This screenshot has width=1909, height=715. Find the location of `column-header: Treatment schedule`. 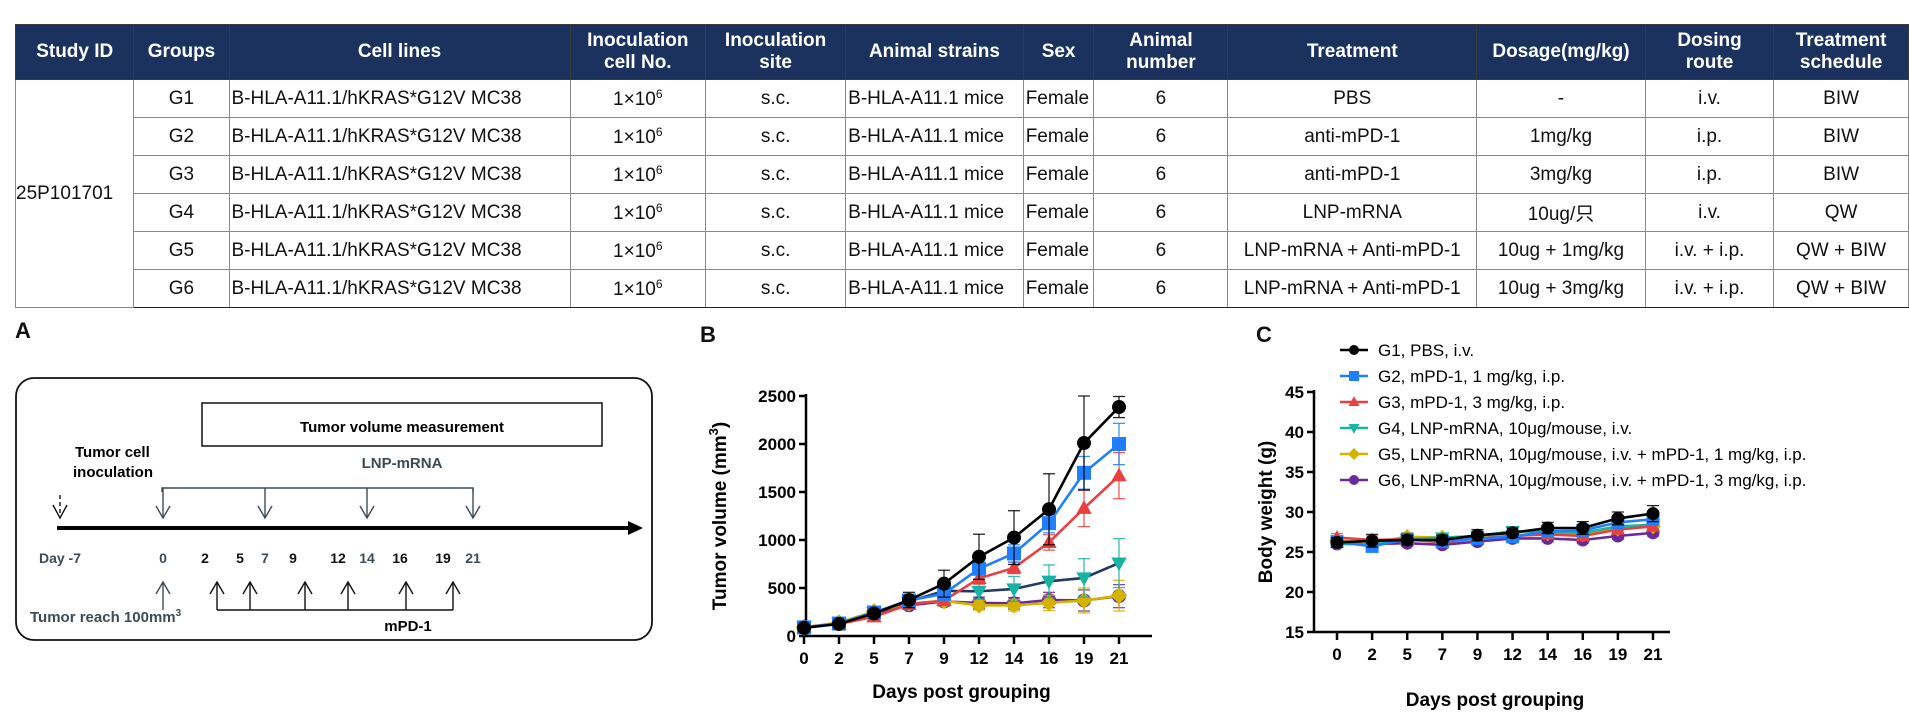

column-header: Treatment schedule is located at coordinates (1841, 52).